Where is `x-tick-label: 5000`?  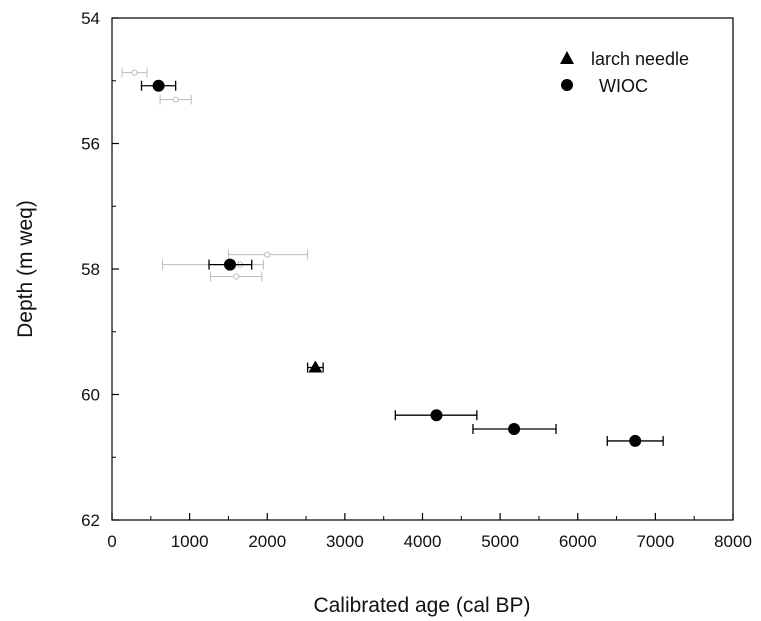
x-tick-label: 5000 is located at coordinates (500, 541).